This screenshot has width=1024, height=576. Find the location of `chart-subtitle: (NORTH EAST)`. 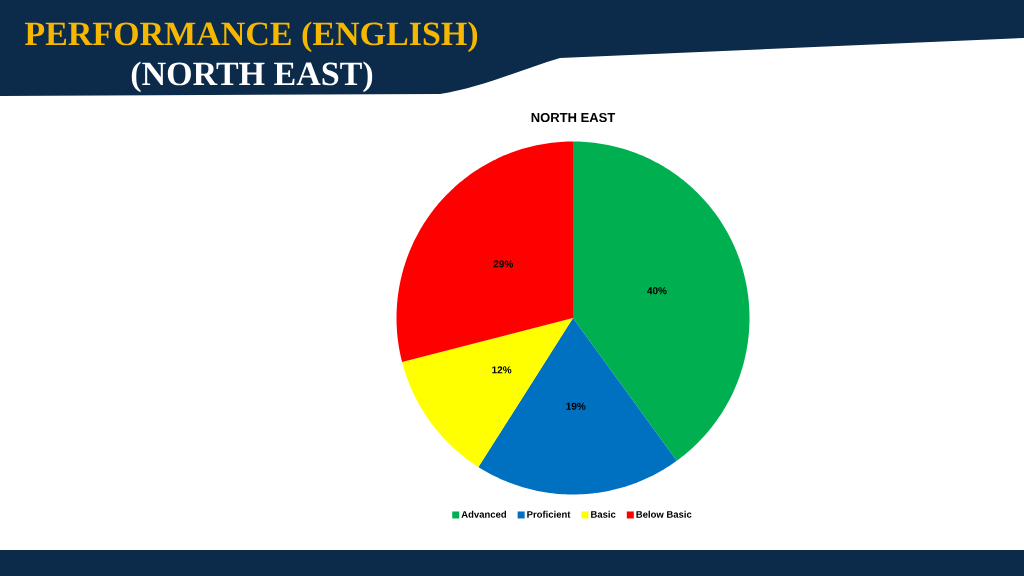

chart-subtitle: (NORTH EAST) is located at coordinates (252, 77).